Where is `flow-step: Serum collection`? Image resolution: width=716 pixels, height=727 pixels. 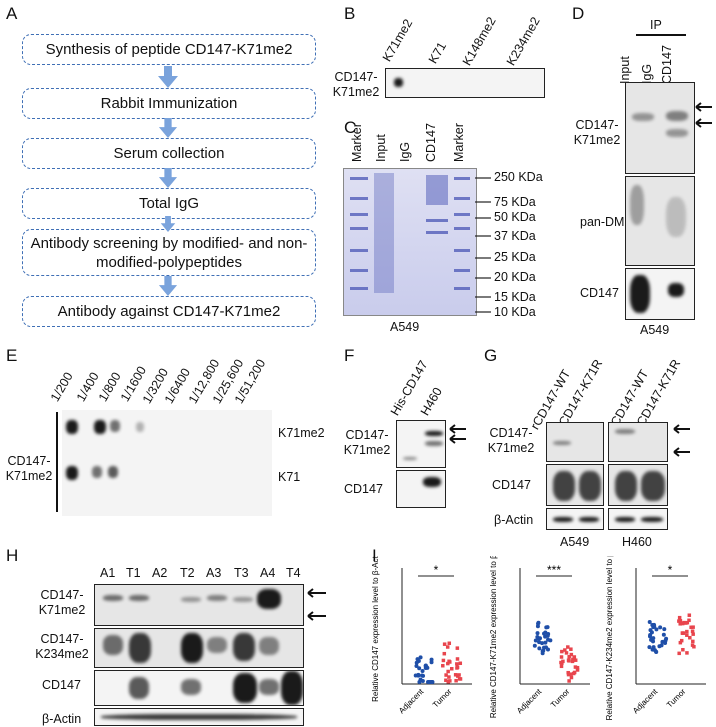 flow-step: Serum collection is located at coordinates (169, 153).